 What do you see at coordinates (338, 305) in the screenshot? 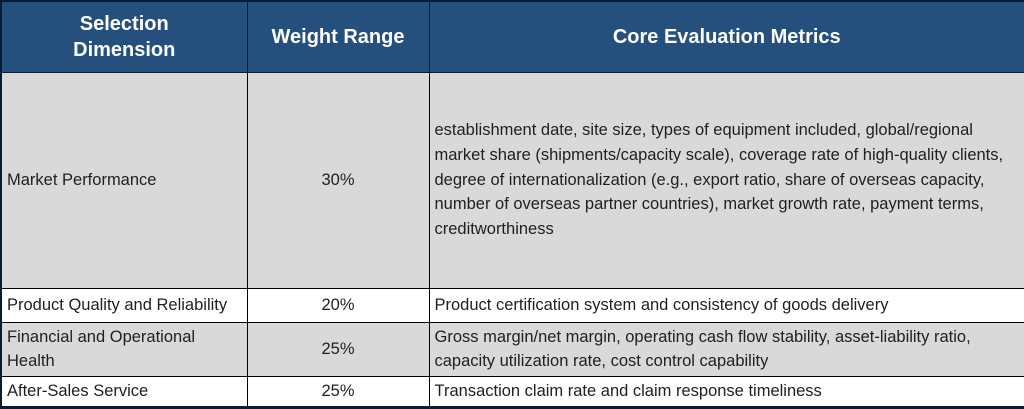
I see `cell-weight: 20%` at bounding box center [338, 305].